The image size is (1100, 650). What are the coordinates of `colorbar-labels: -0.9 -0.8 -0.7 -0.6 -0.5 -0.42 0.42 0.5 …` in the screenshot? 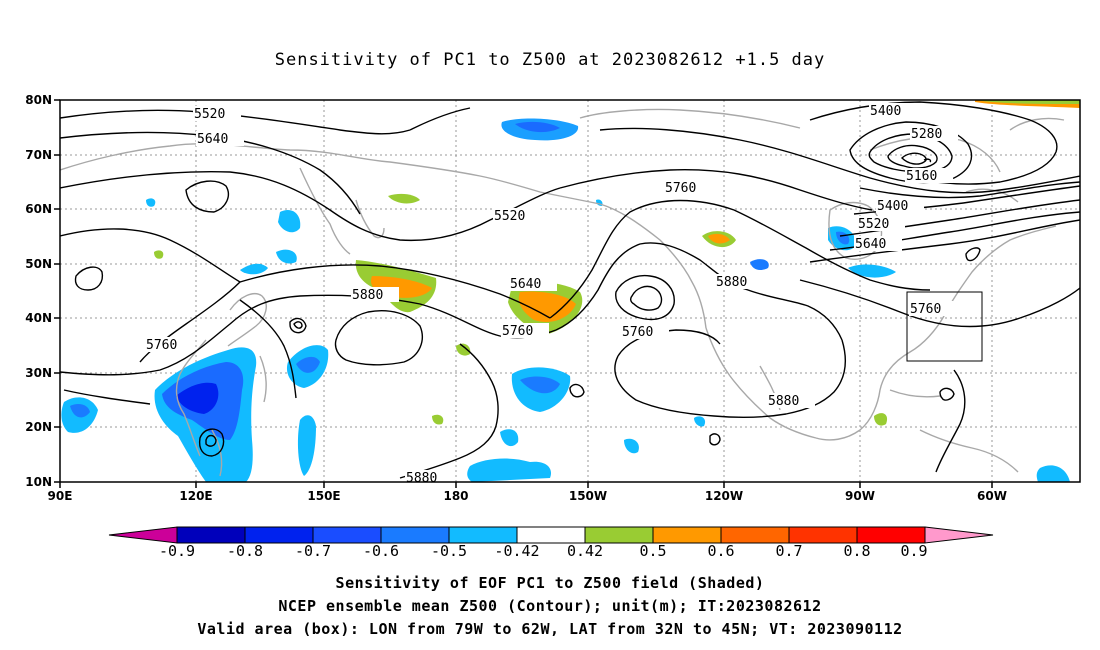 It's located at (543, 551).